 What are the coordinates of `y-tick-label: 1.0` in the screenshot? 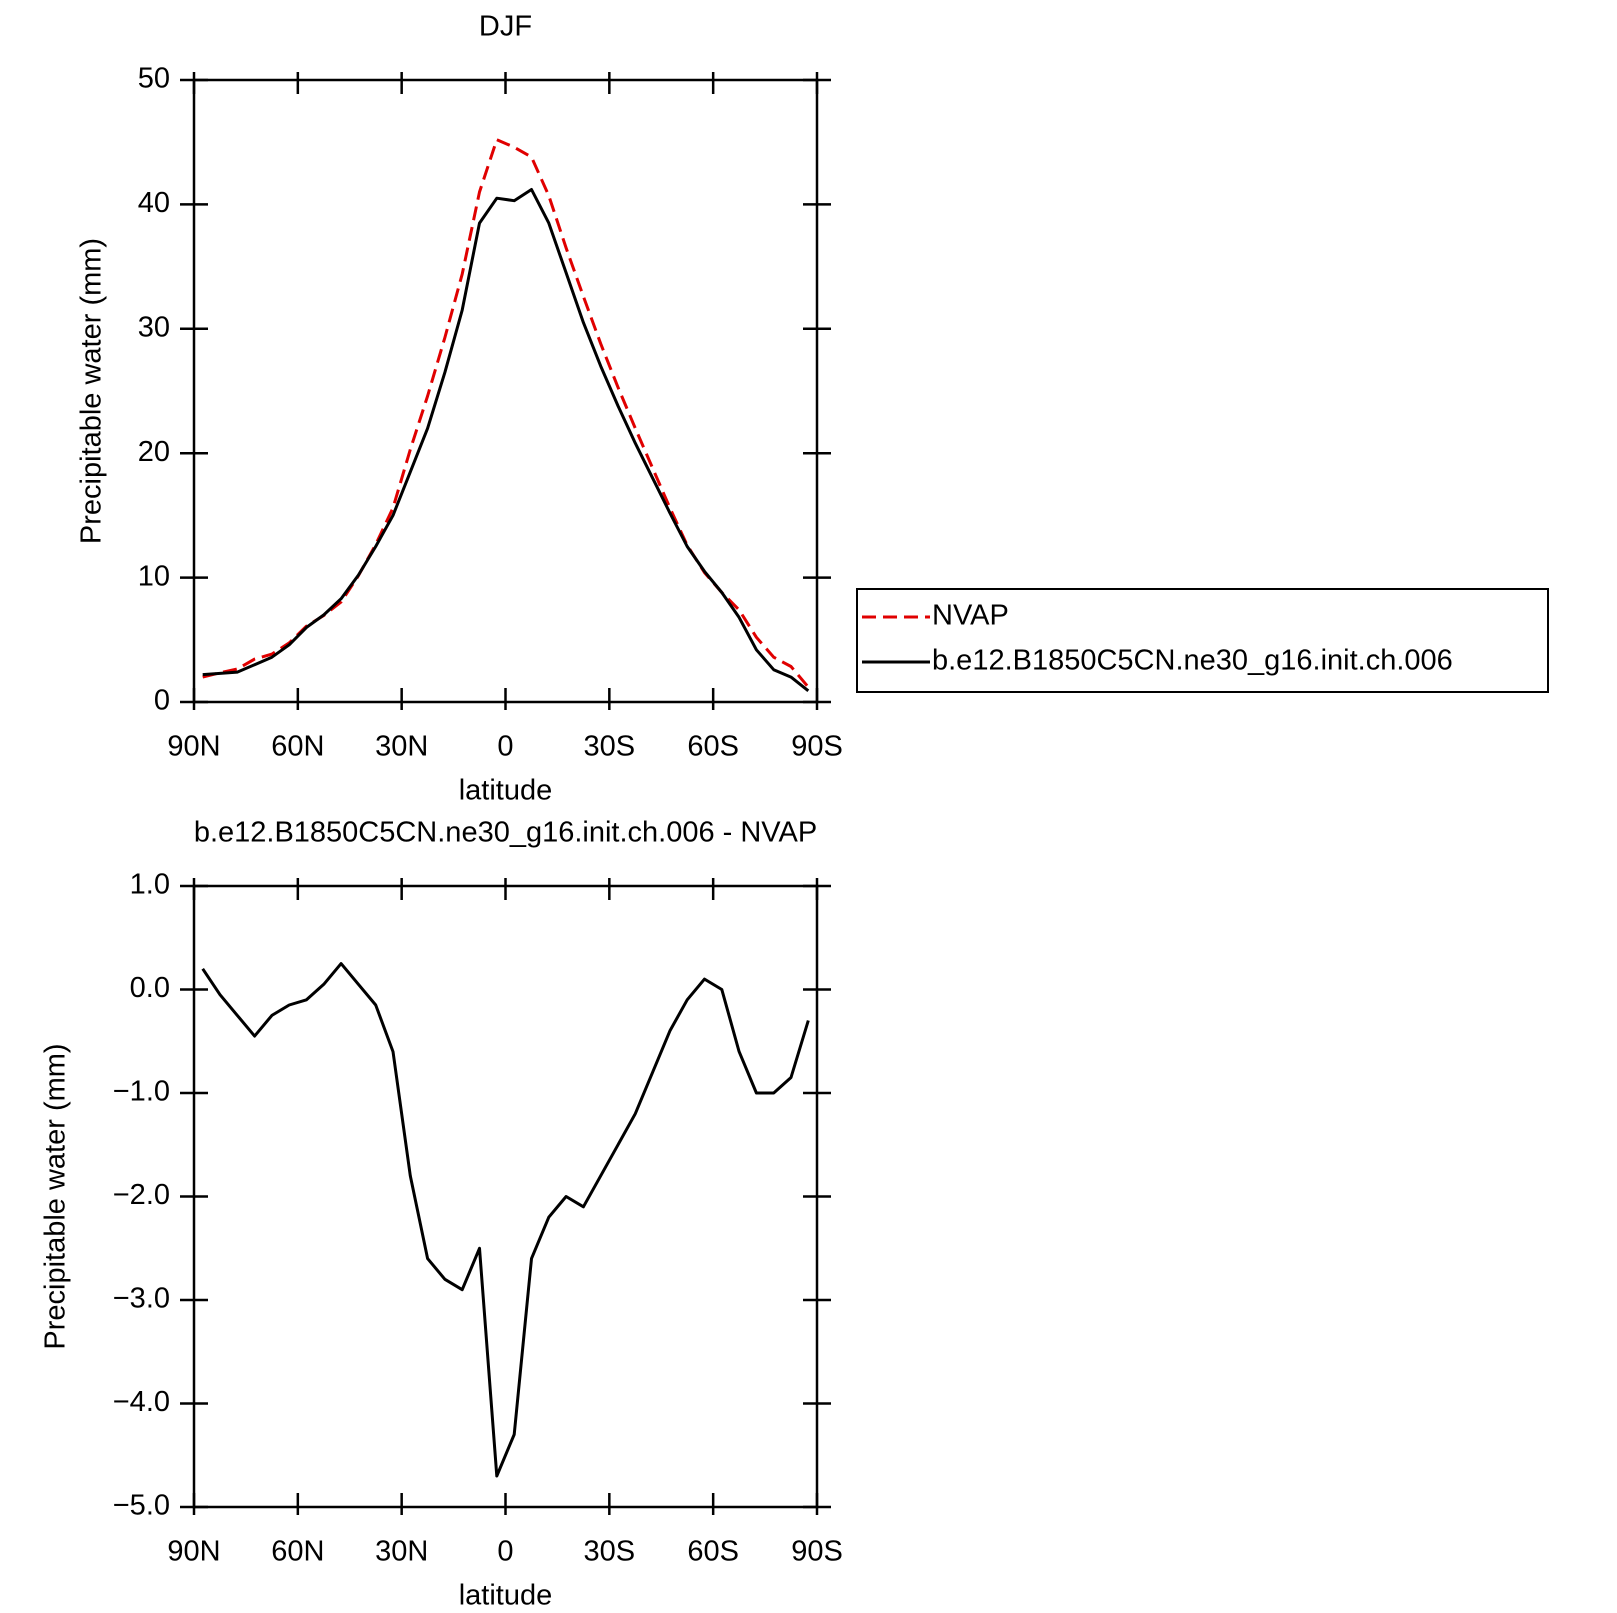 It's located at (150, 885).